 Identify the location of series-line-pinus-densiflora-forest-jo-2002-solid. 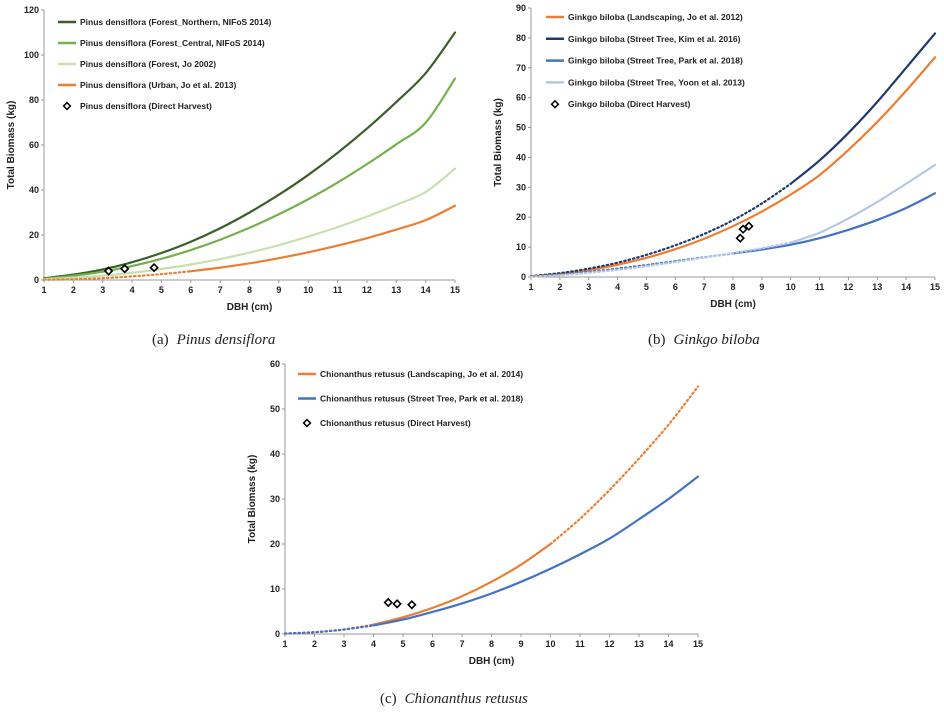
(249, 224).